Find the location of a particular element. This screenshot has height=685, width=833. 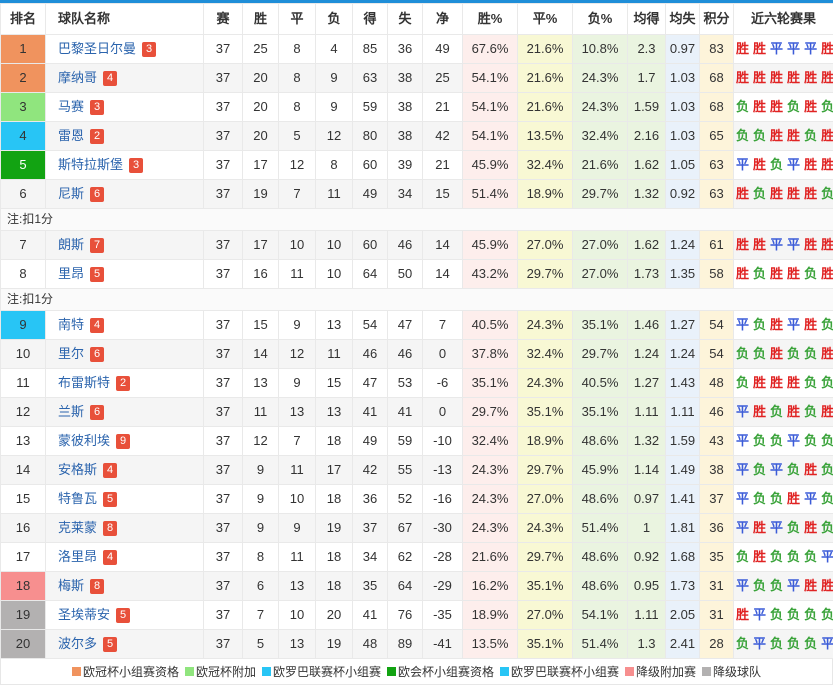

avg-gf-cell: 1.73 is located at coordinates (647, 274).